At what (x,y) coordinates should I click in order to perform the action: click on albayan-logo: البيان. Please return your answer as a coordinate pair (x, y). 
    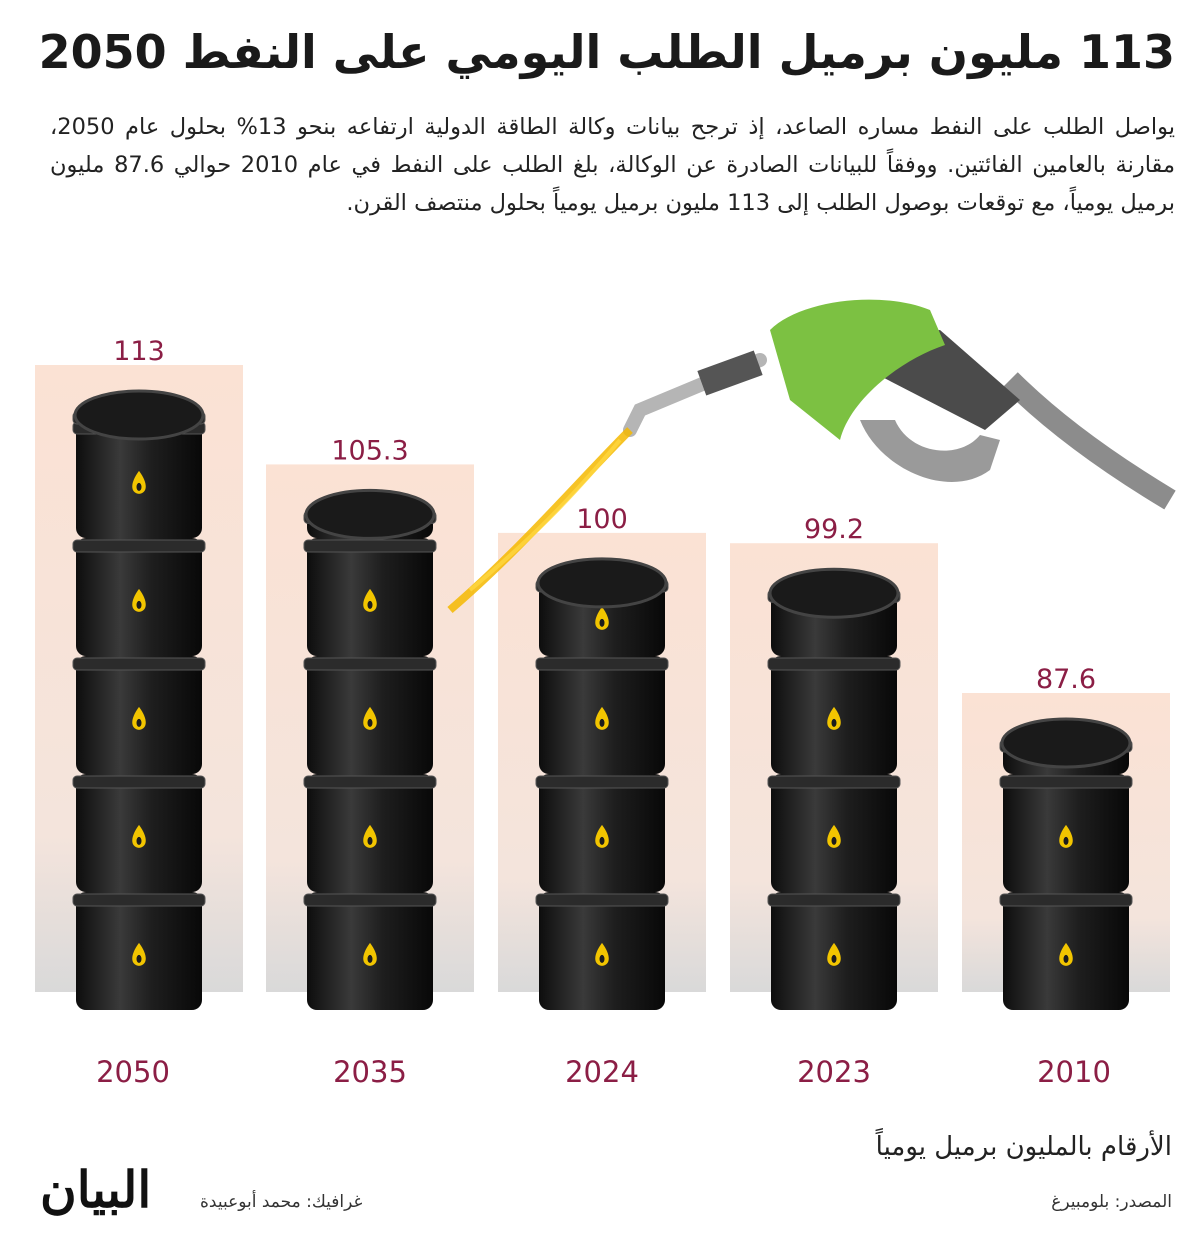
    Looking at the image, I should click on (96, 1189).